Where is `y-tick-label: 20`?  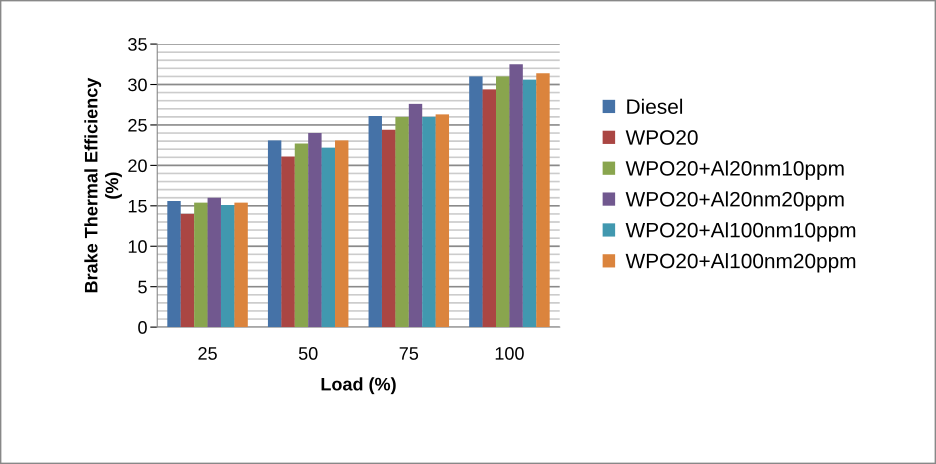
y-tick-label: 20 is located at coordinates (137, 165).